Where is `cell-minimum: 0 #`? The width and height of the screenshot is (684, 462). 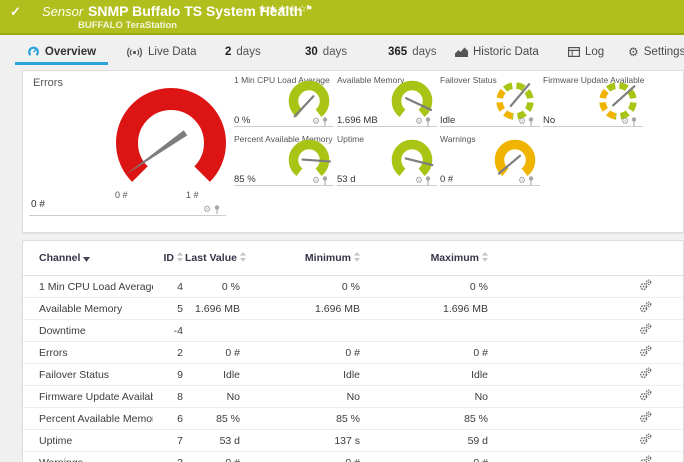
cell-minimum: 0 # is located at coordinates (302, 456).